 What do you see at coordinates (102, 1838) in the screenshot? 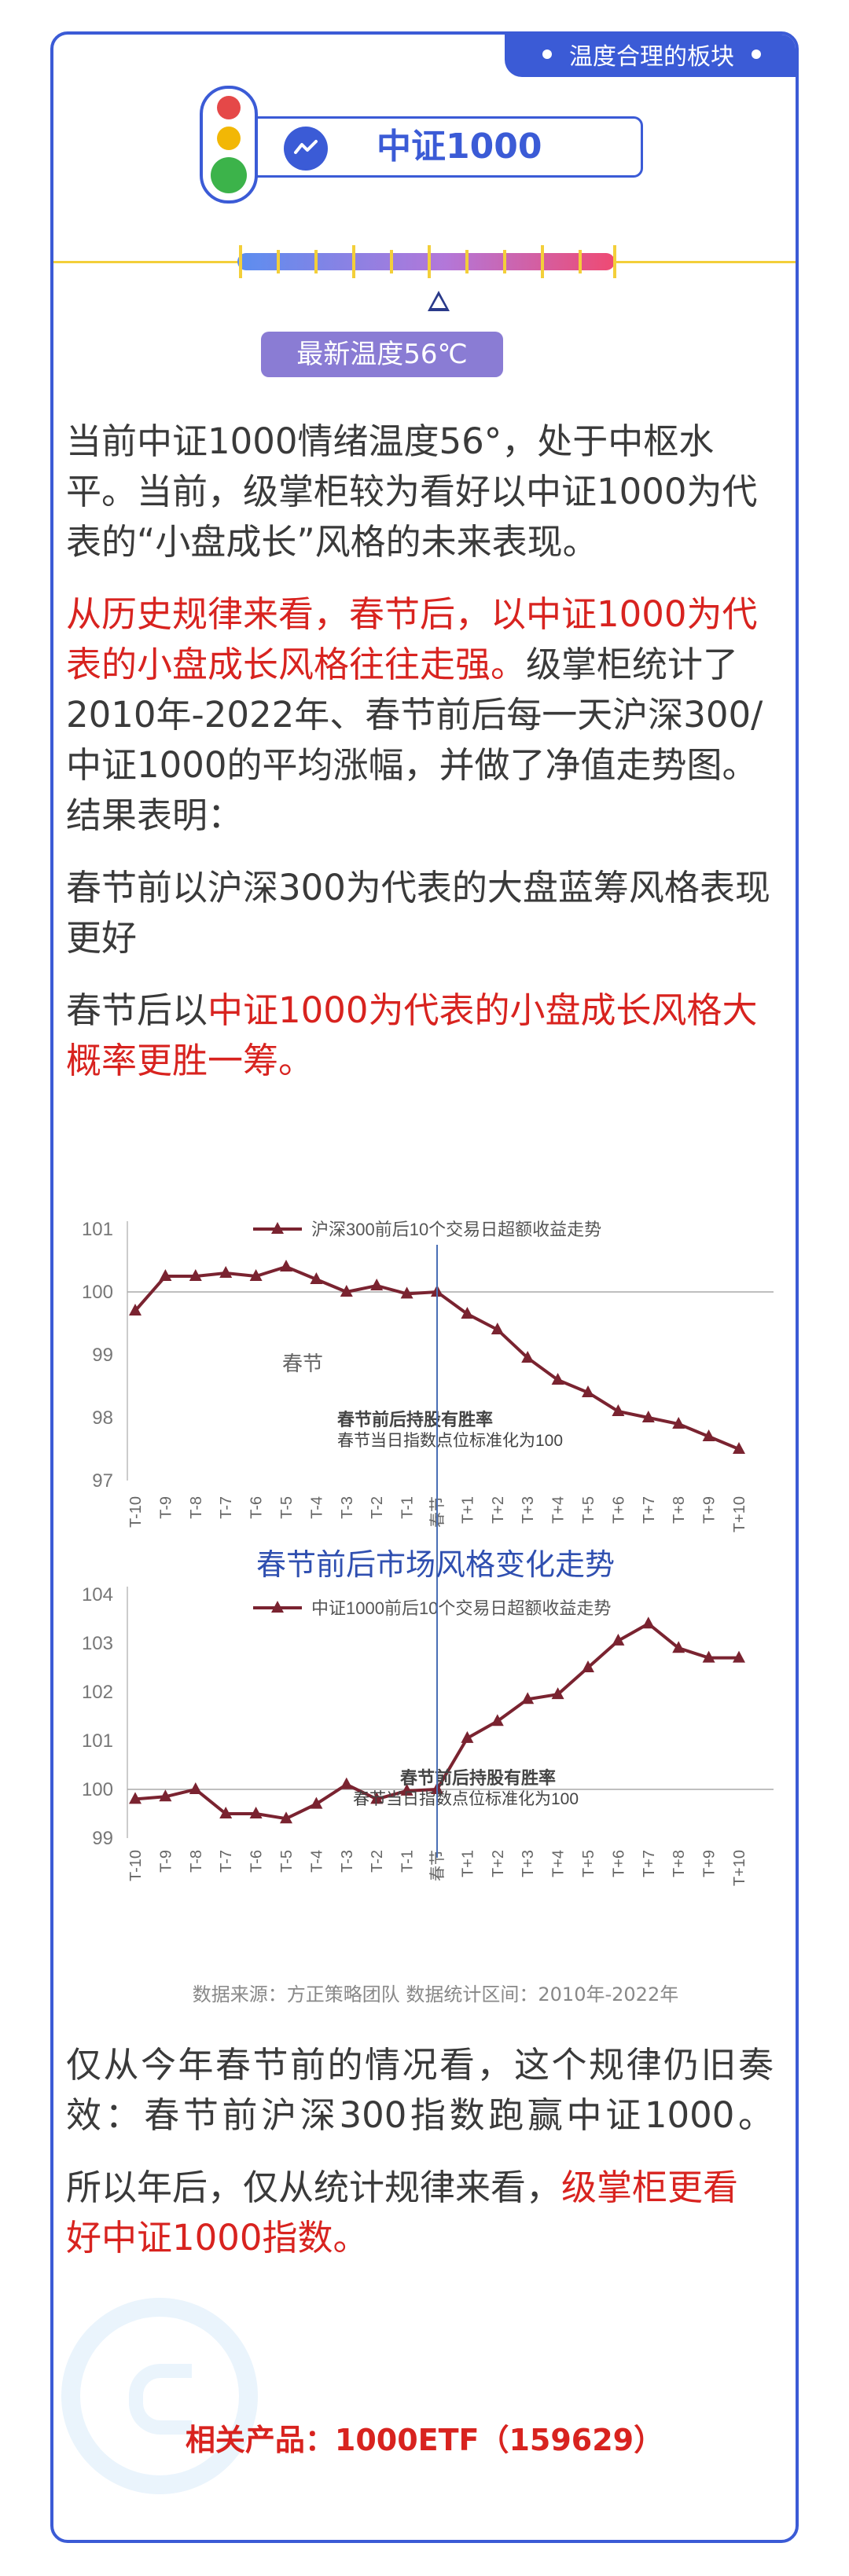
I see `y-tick-label: 99` at bounding box center [102, 1838].